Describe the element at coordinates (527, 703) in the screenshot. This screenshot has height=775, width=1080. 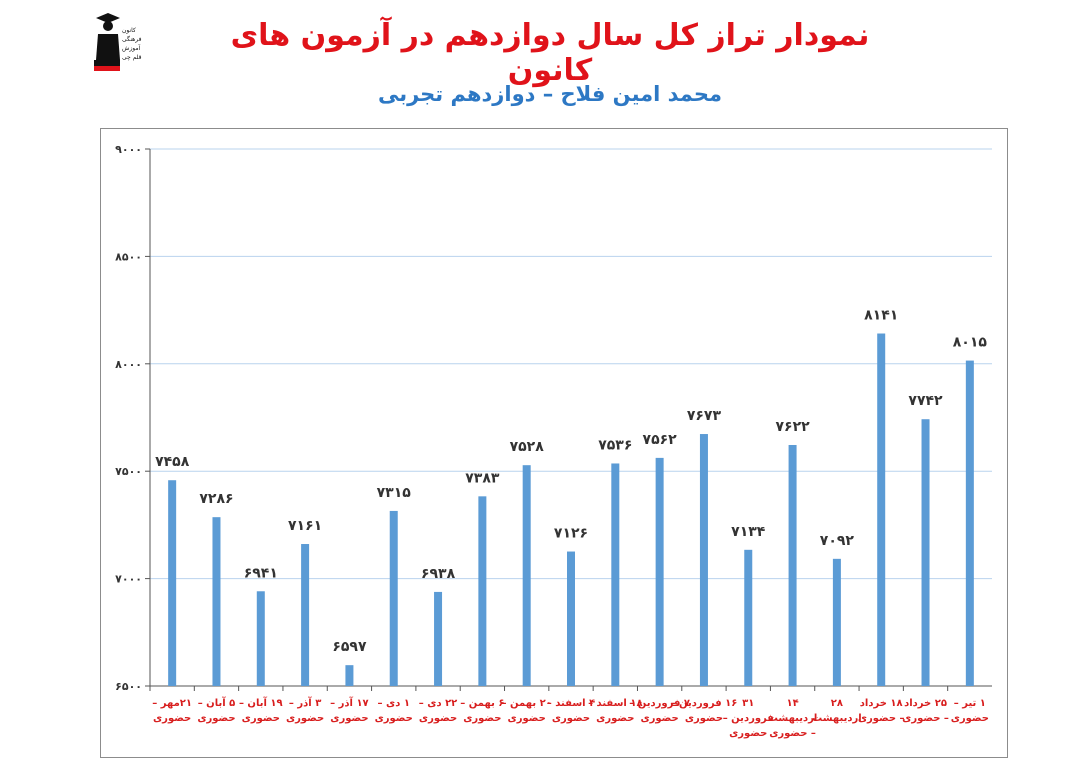
I see `x-tick-label: ۲۰ بهمن –` at that location.